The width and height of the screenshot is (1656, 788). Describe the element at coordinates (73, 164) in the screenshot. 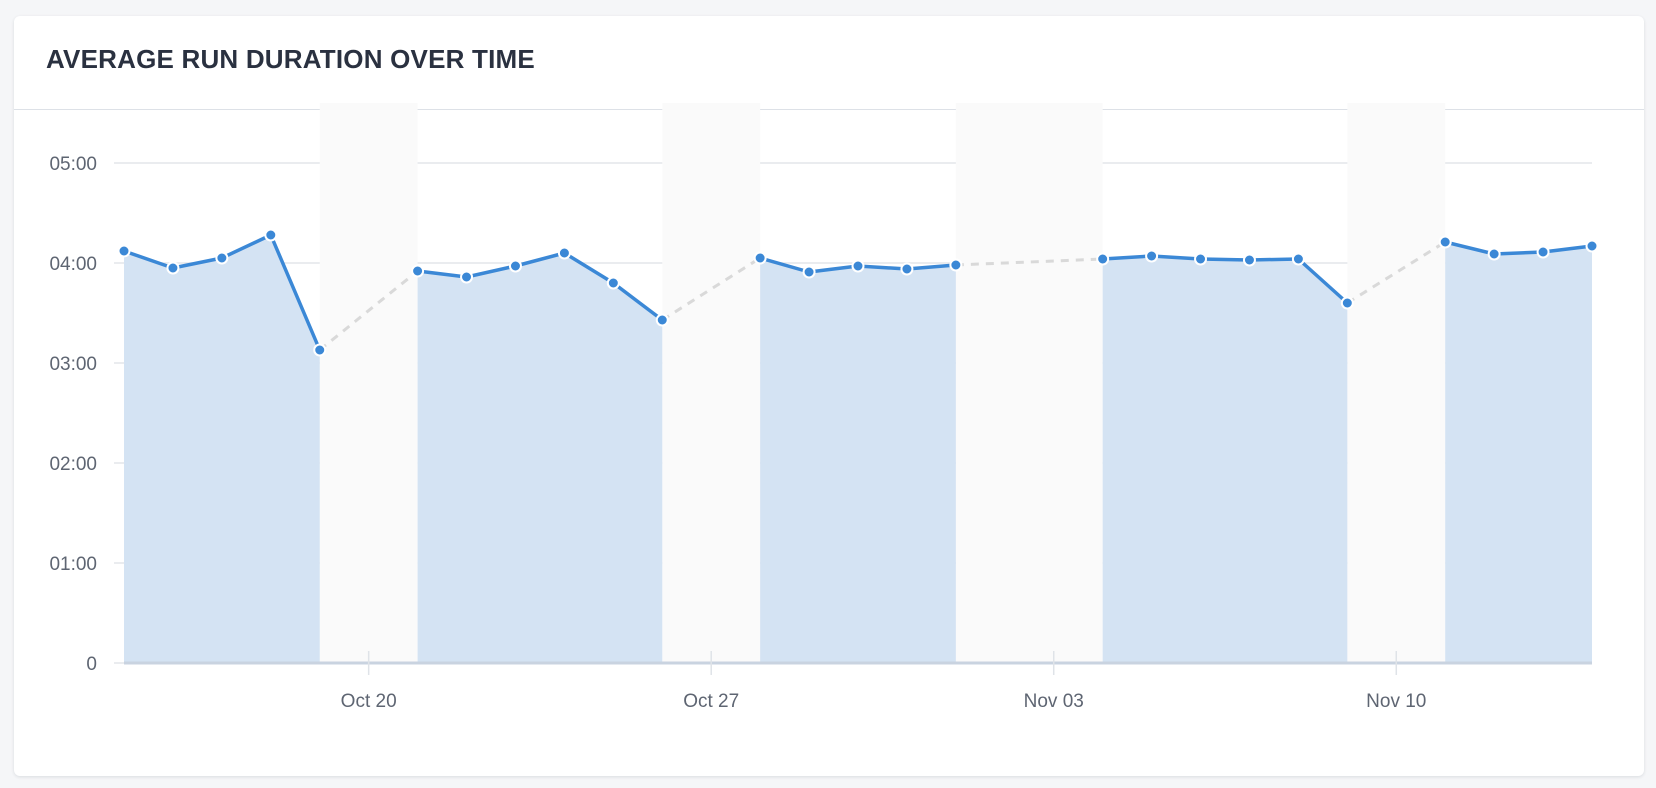

I see `y-tick-label: 05:00` at that location.